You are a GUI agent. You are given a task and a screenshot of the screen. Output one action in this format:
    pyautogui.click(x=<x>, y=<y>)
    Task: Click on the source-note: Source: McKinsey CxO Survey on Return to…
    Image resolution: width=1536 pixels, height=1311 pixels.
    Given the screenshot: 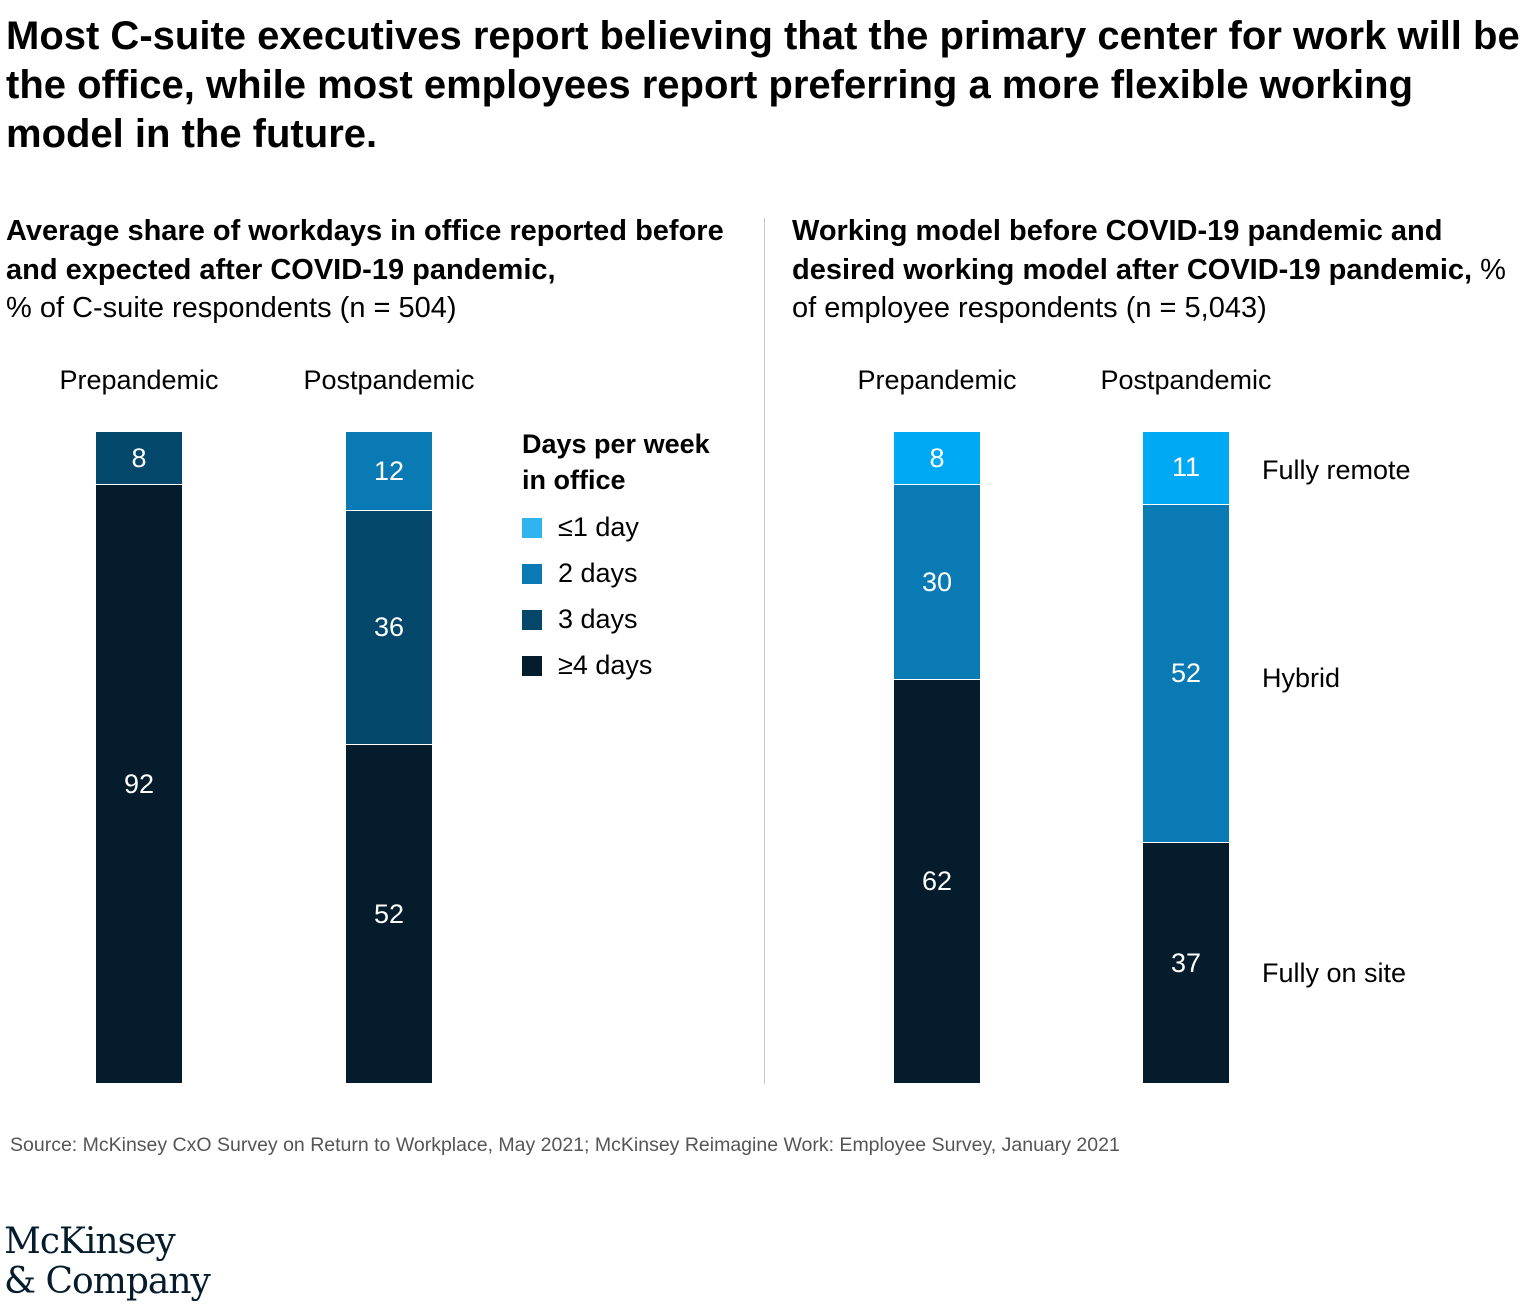 What is the action you would take?
    pyautogui.click(x=565, y=1145)
    